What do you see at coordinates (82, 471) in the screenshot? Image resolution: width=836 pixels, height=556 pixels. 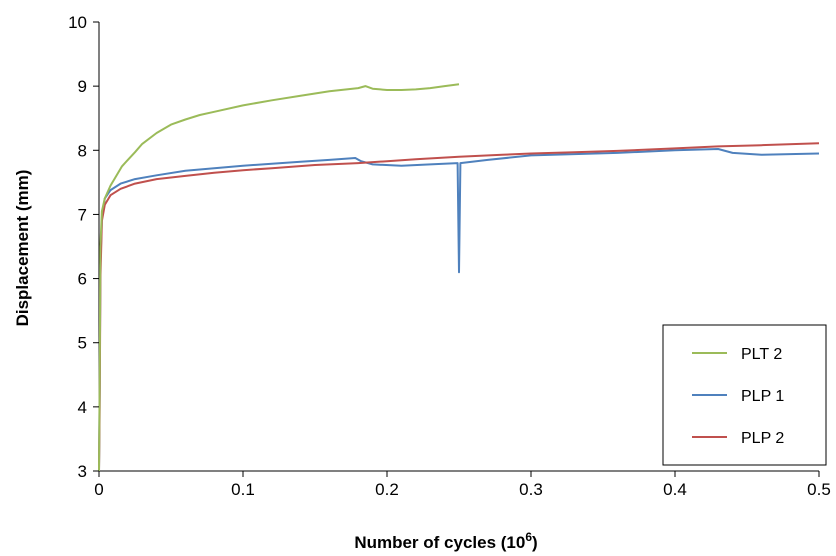 I see `y-tick-label: 3` at bounding box center [82, 471].